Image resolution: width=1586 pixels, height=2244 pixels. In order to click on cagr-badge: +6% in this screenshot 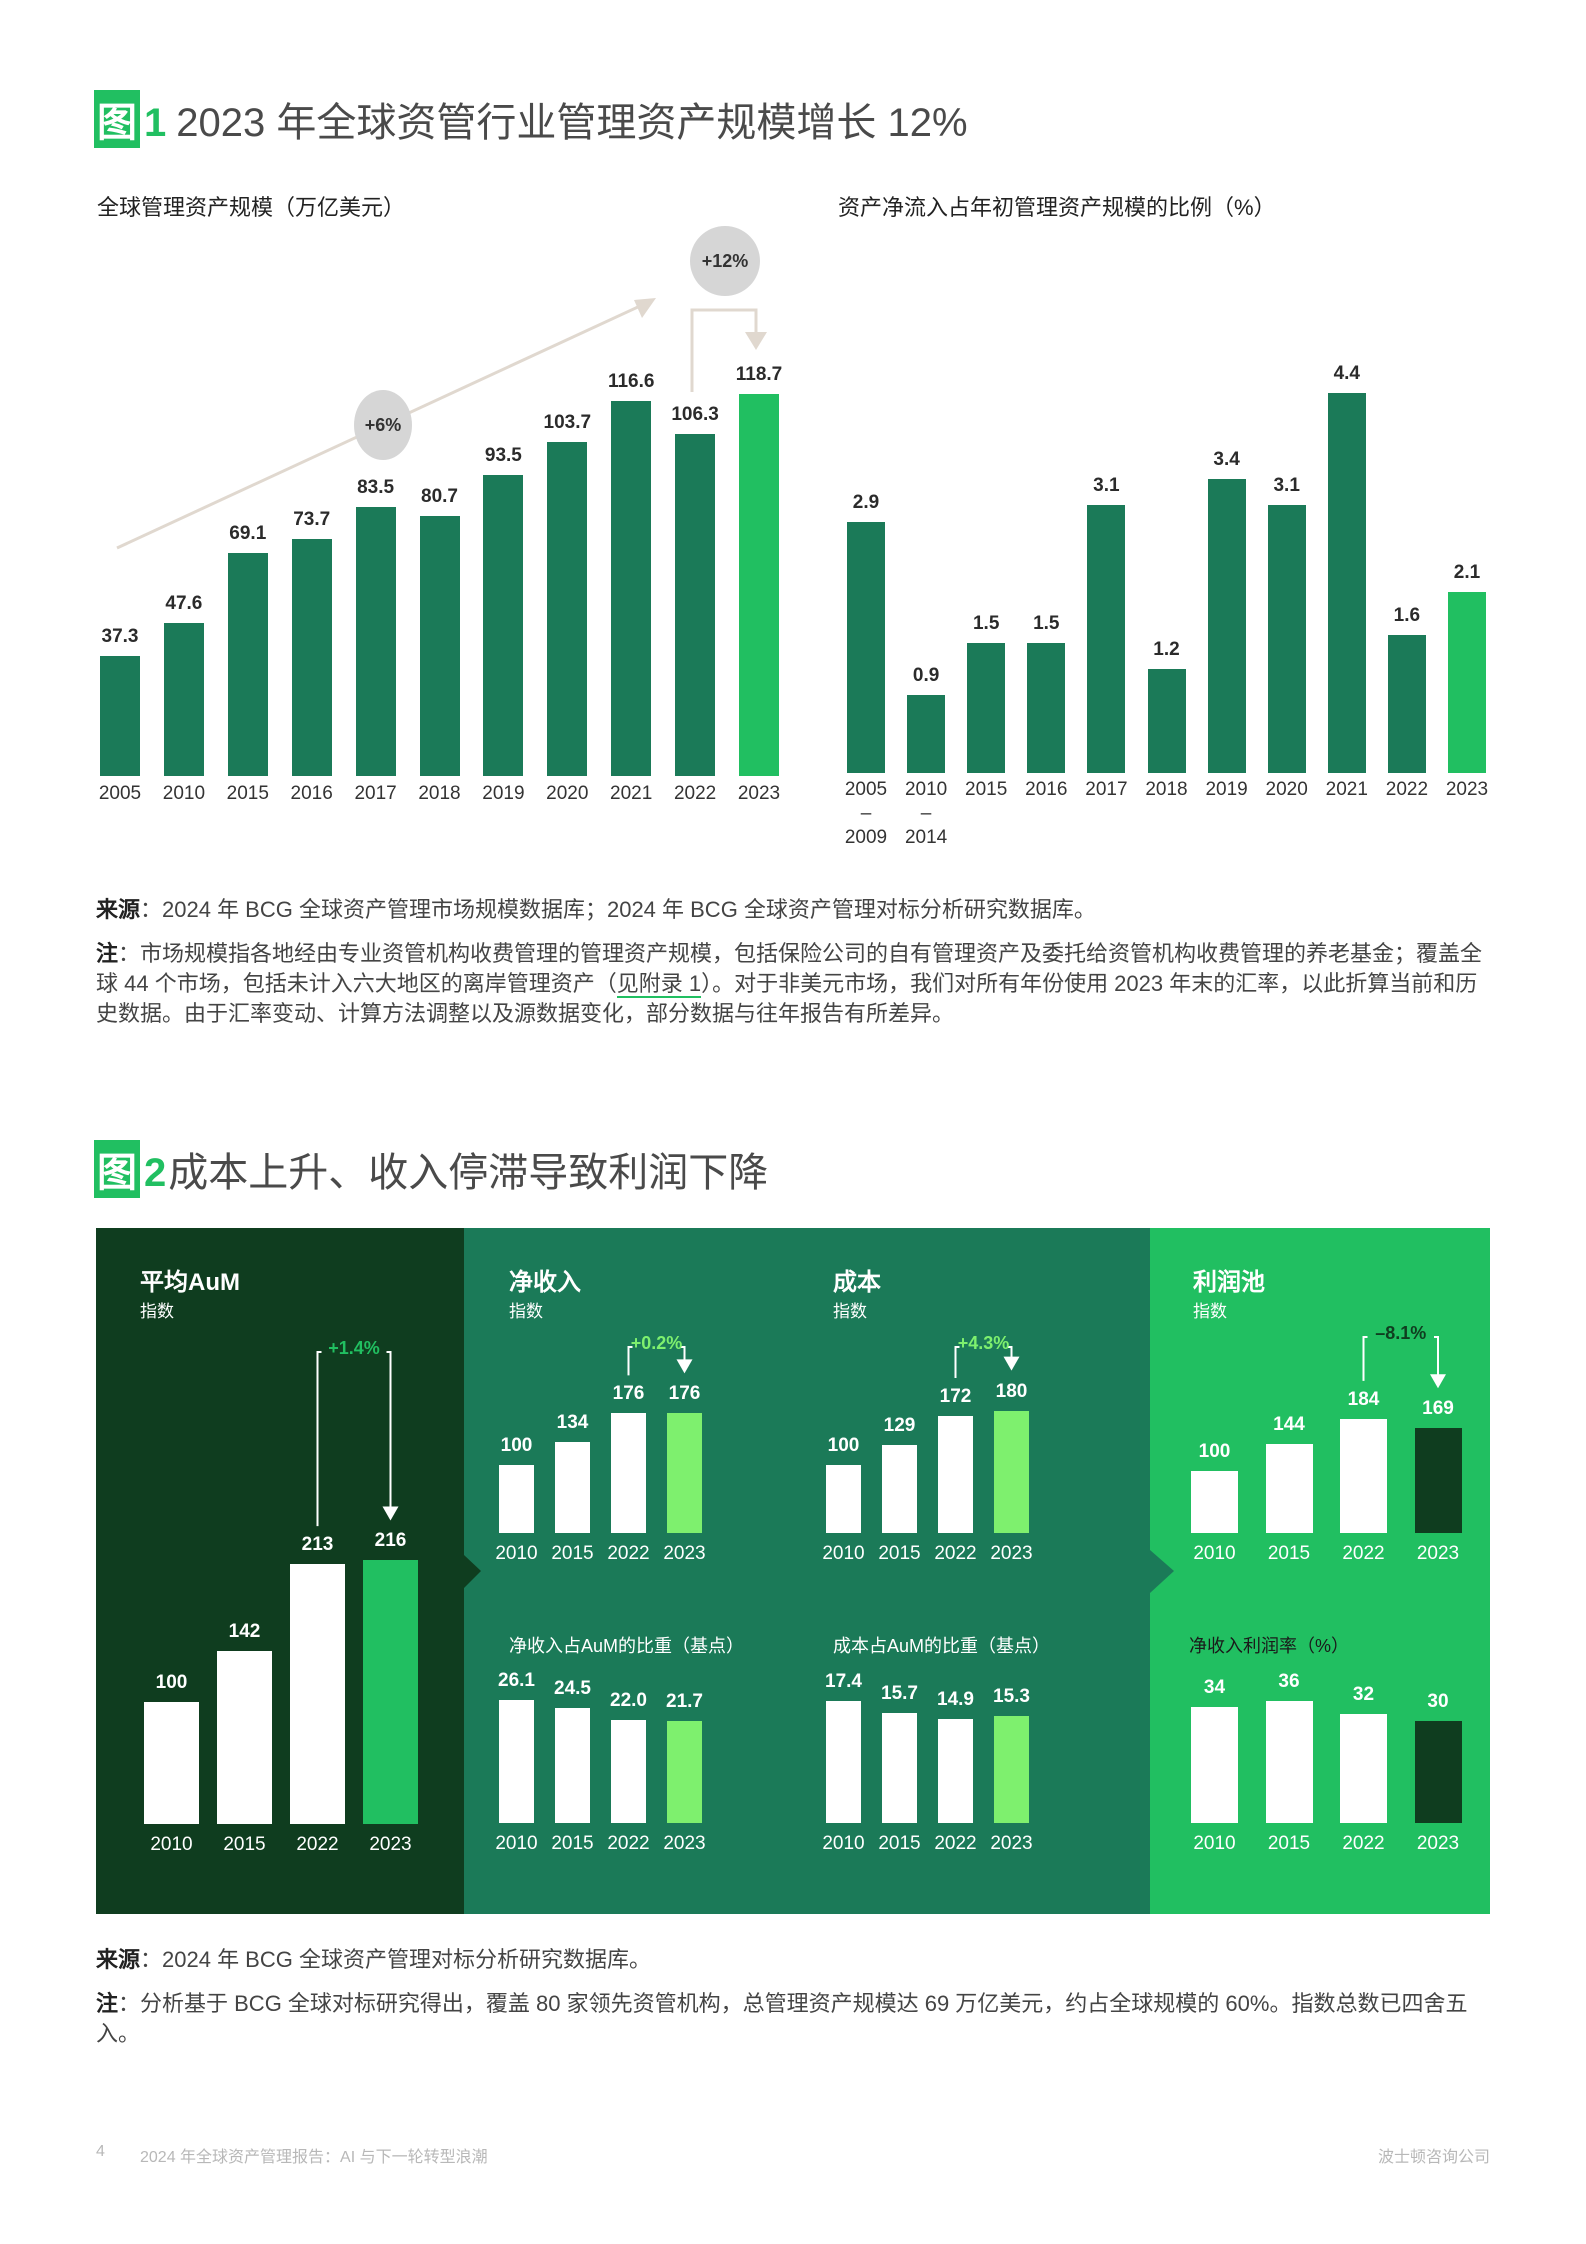, I will do `click(383, 425)`.